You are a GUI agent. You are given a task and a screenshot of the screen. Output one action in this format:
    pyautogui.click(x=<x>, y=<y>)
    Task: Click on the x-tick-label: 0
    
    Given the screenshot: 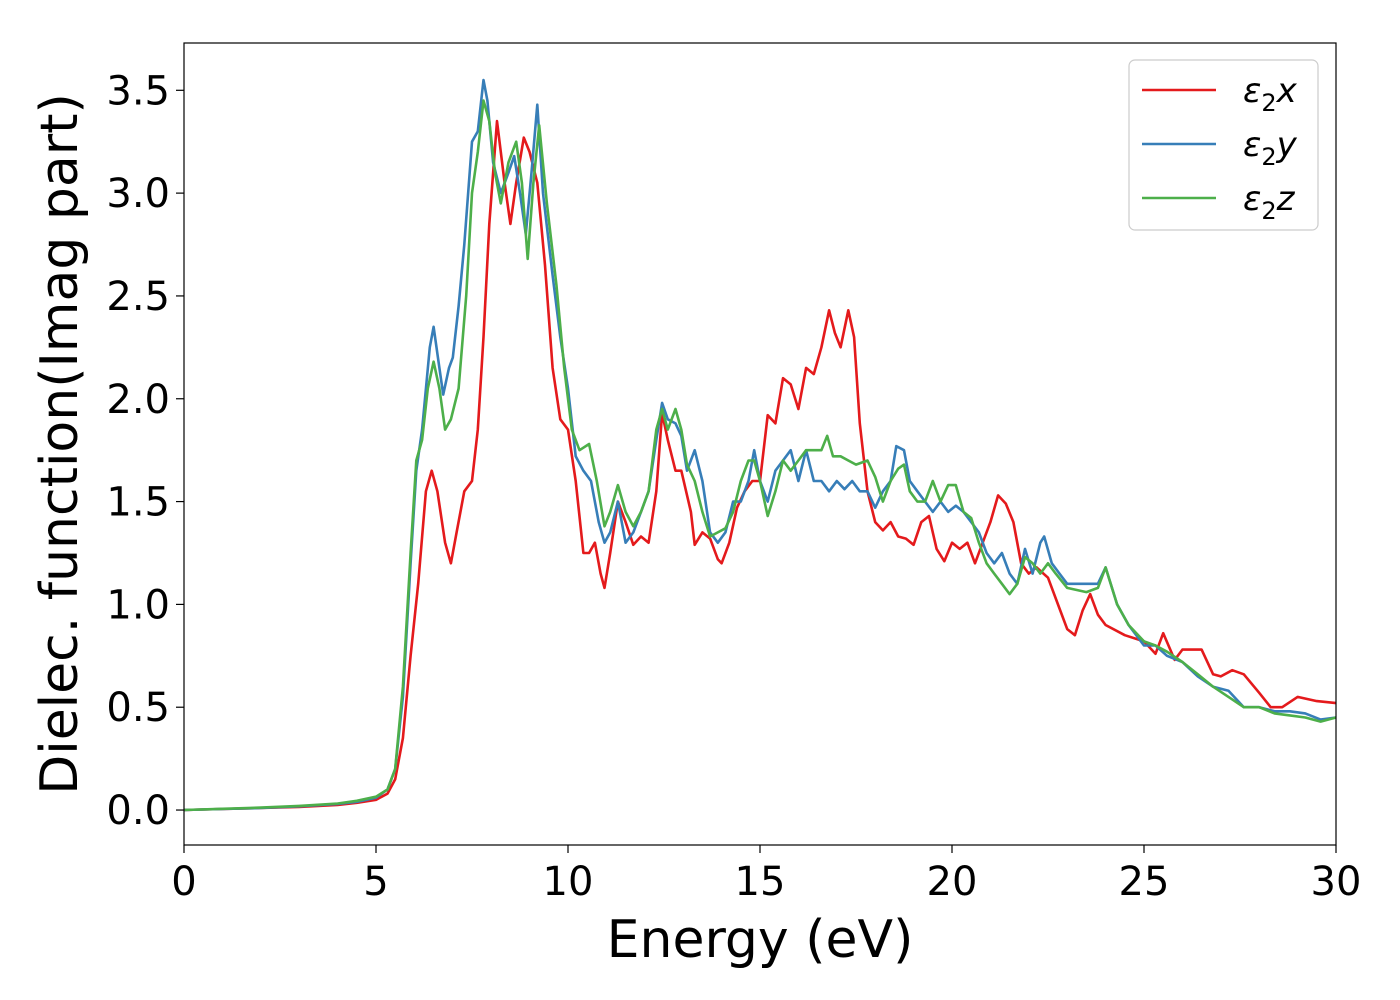 What is the action you would take?
    pyautogui.click(x=183, y=882)
    